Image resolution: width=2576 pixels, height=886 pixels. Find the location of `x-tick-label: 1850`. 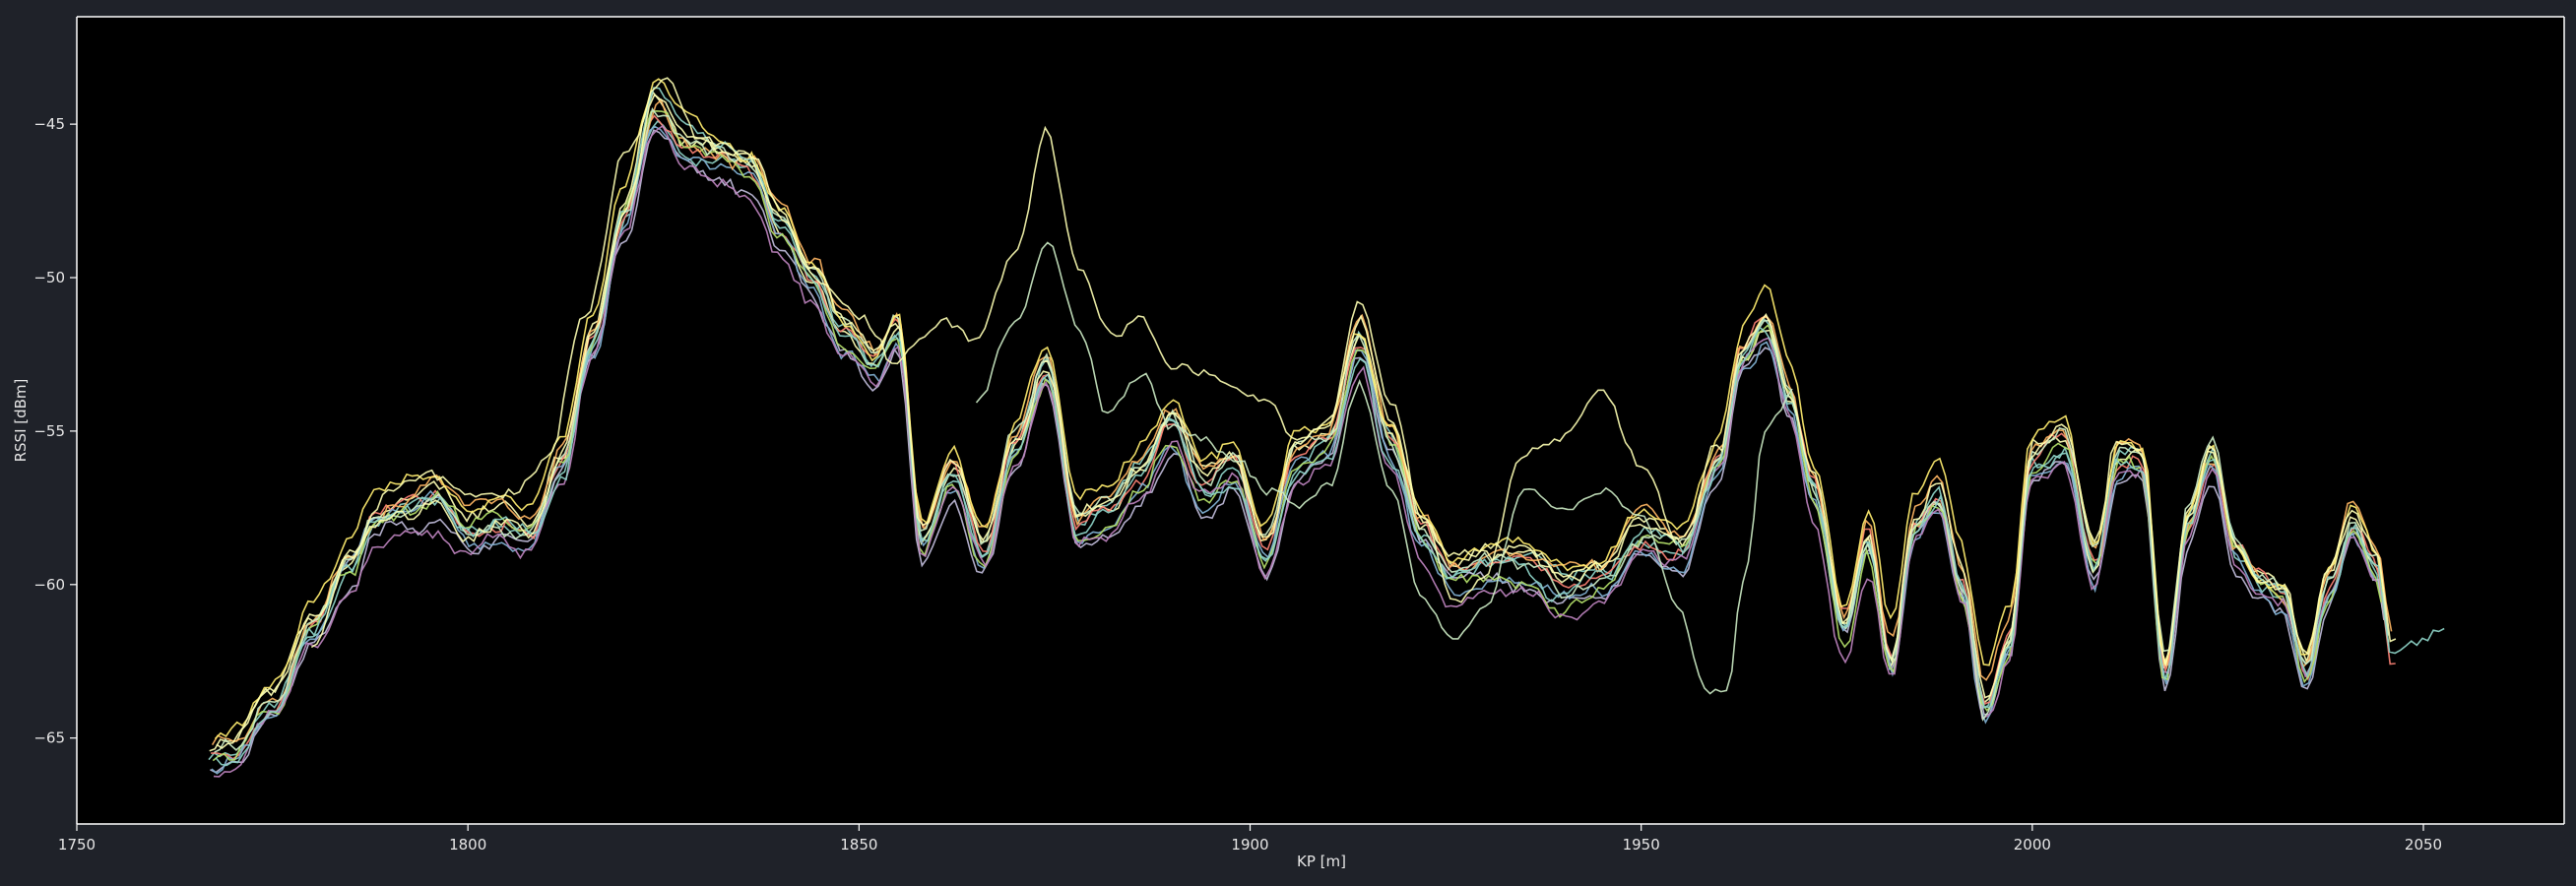

x-tick-label: 1850 is located at coordinates (858, 845).